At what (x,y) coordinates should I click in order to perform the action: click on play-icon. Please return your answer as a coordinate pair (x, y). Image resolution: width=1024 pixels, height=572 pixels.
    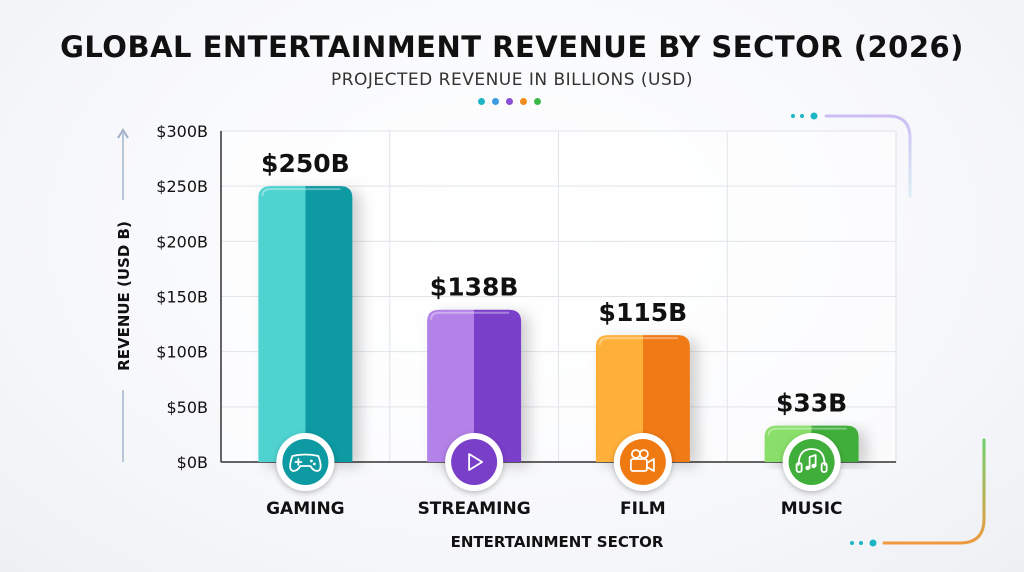
    Looking at the image, I should click on (476, 462).